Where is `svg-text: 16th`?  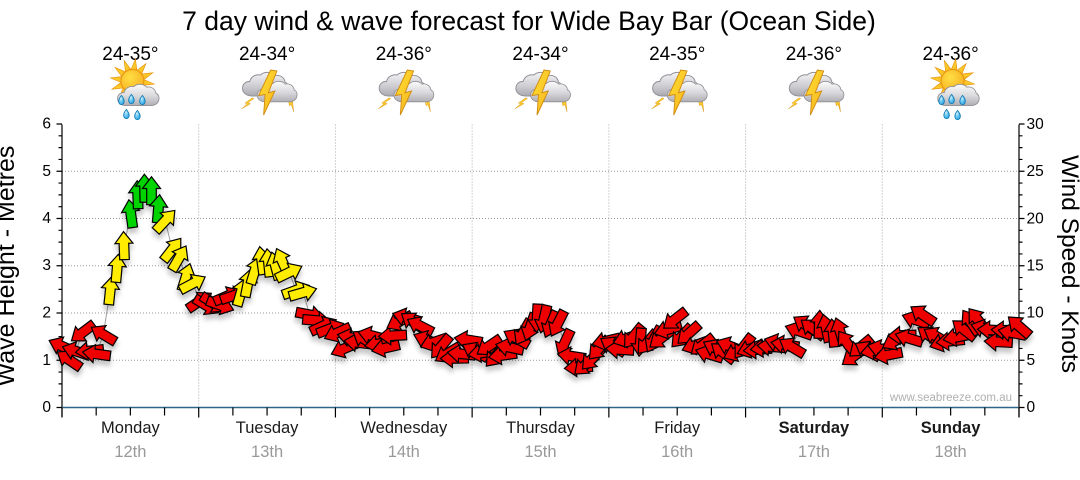 svg-text: 16th is located at coordinates (677, 452).